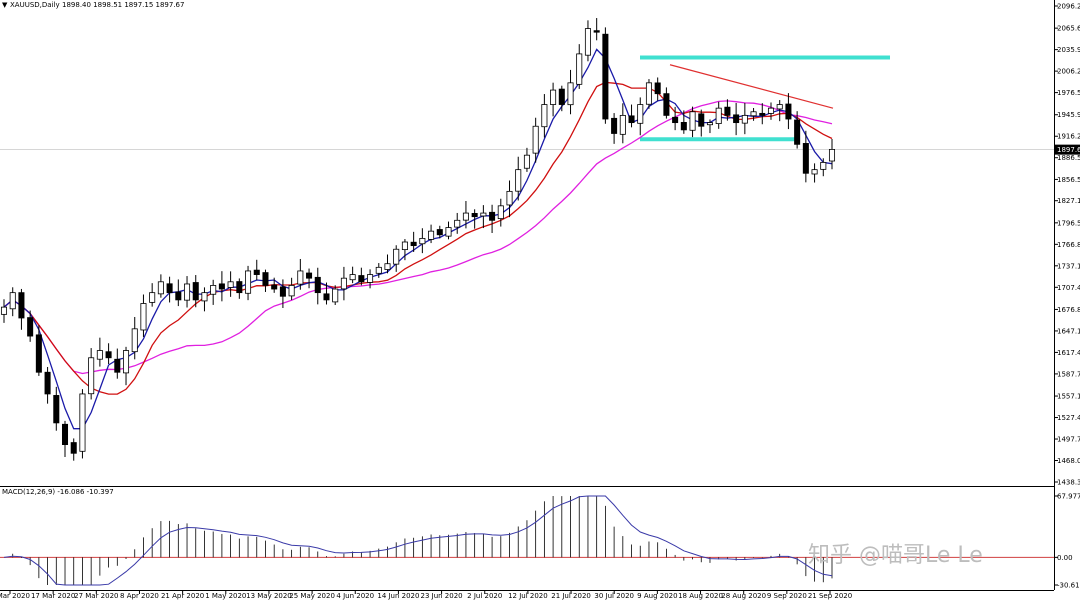  I want to click on date-tick-label: 14 Jun 2020, so click(398, 596).